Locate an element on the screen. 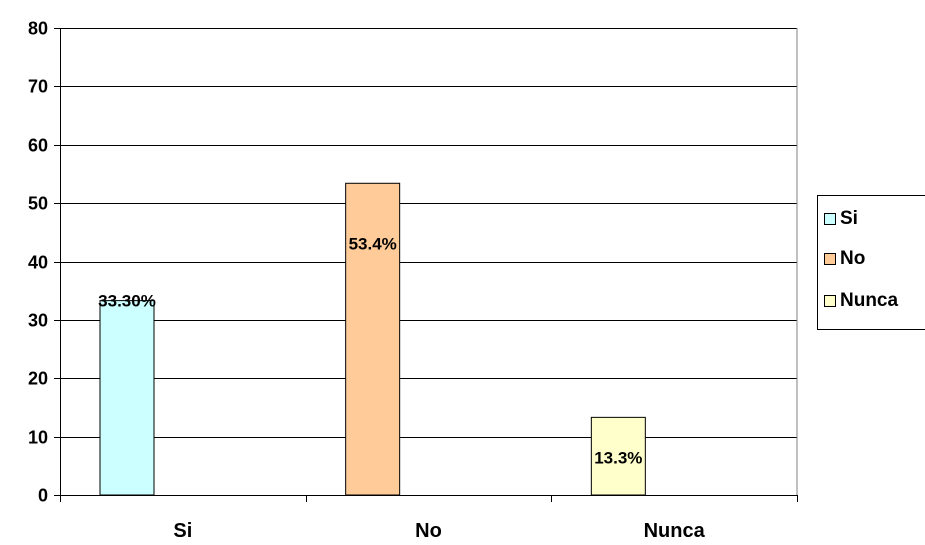  legend-label-nunca: Nunca is located at coordinates (869, 300).